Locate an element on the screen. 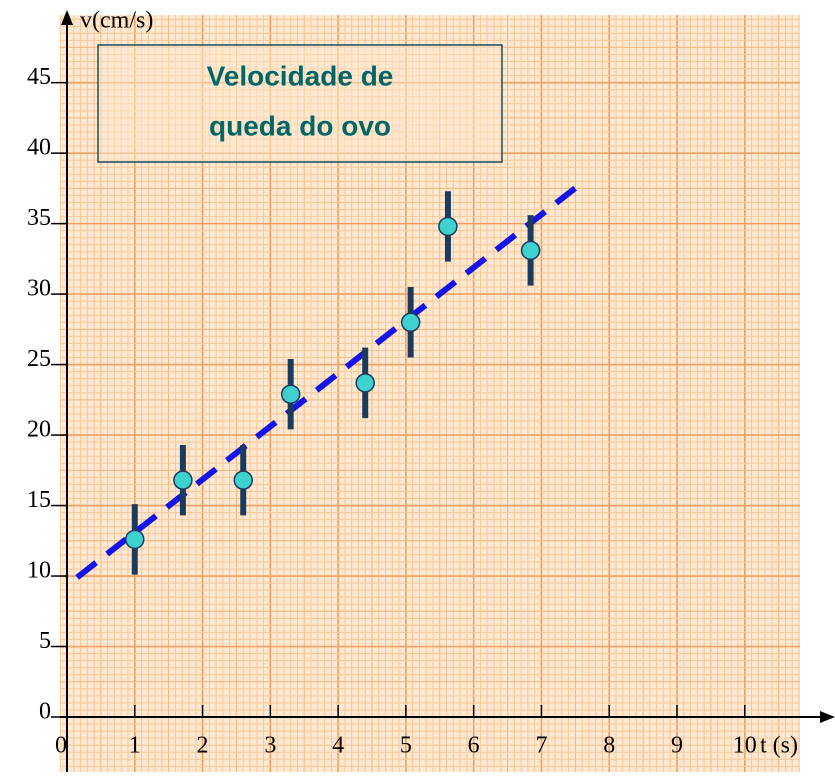  y-tick-label: 20 is located at coordinates (39, 430).